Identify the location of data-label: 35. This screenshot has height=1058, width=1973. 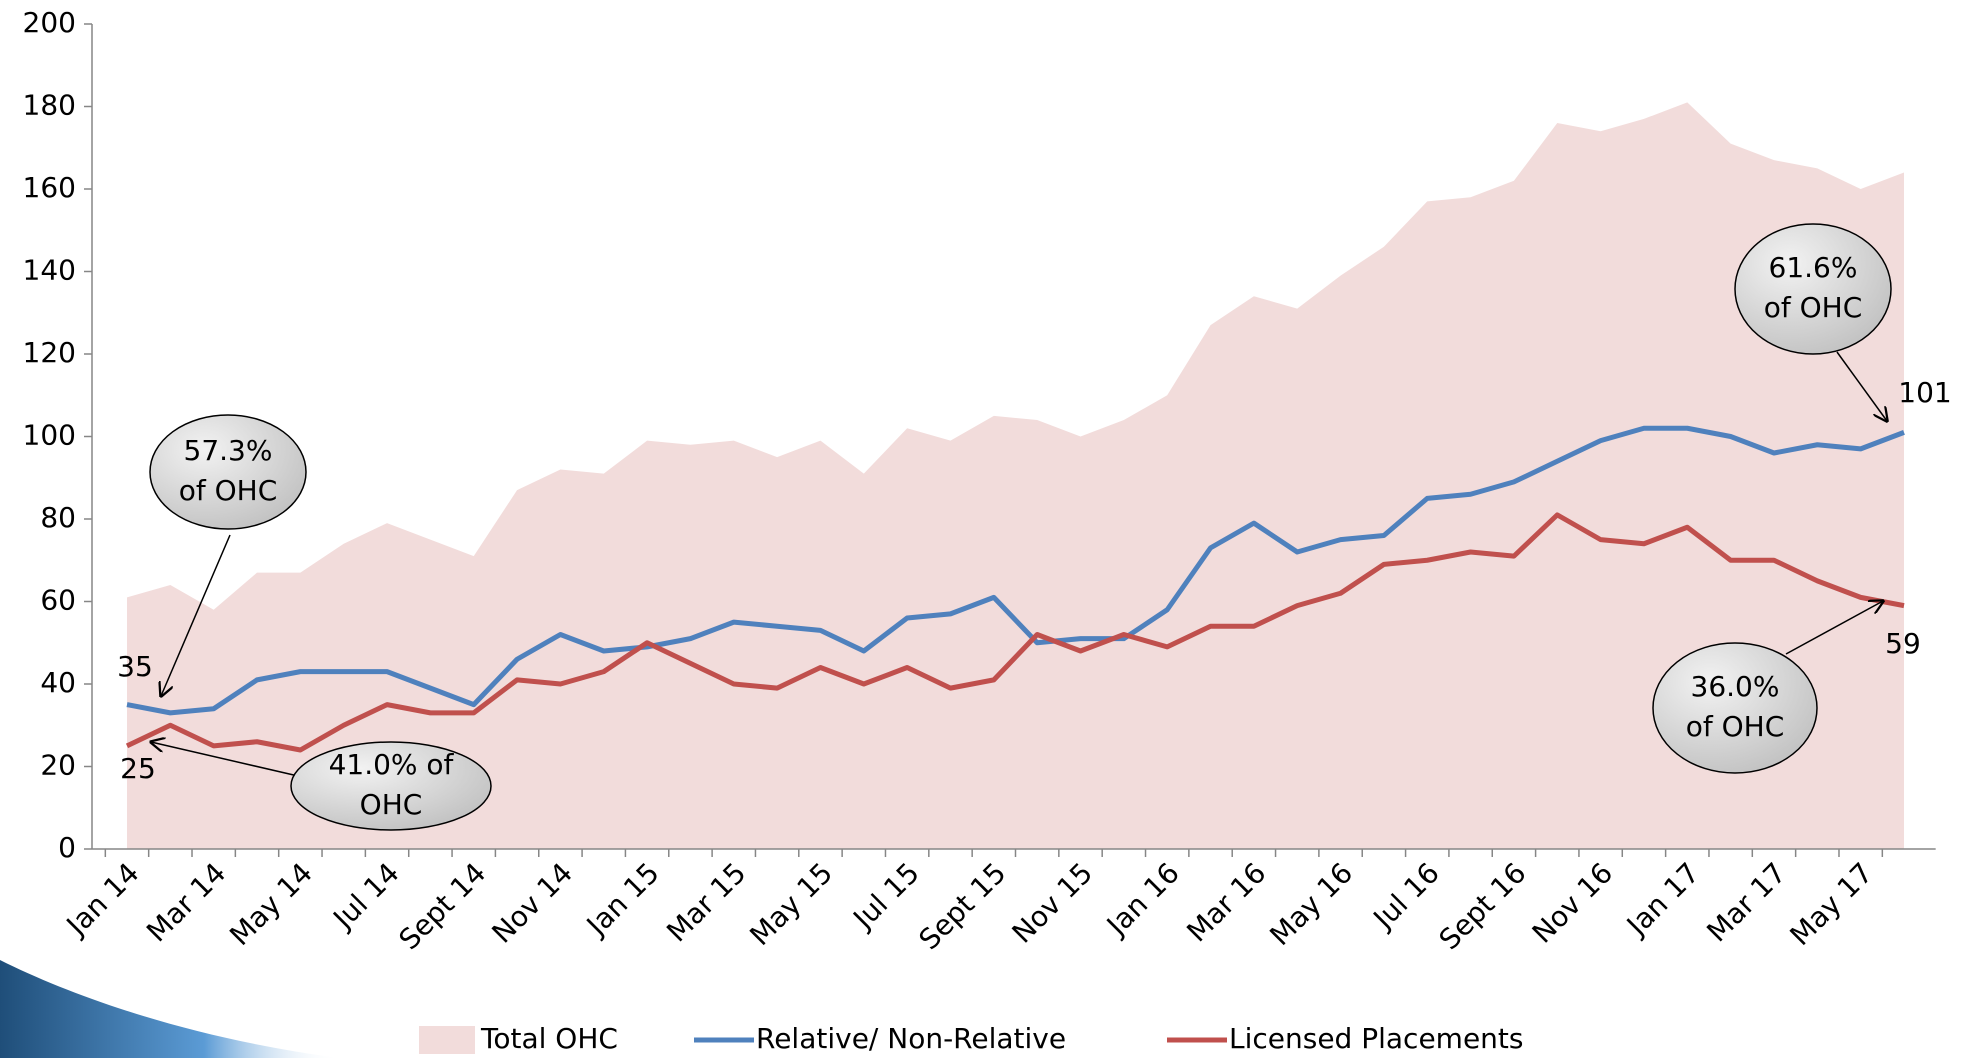
(135, 666).